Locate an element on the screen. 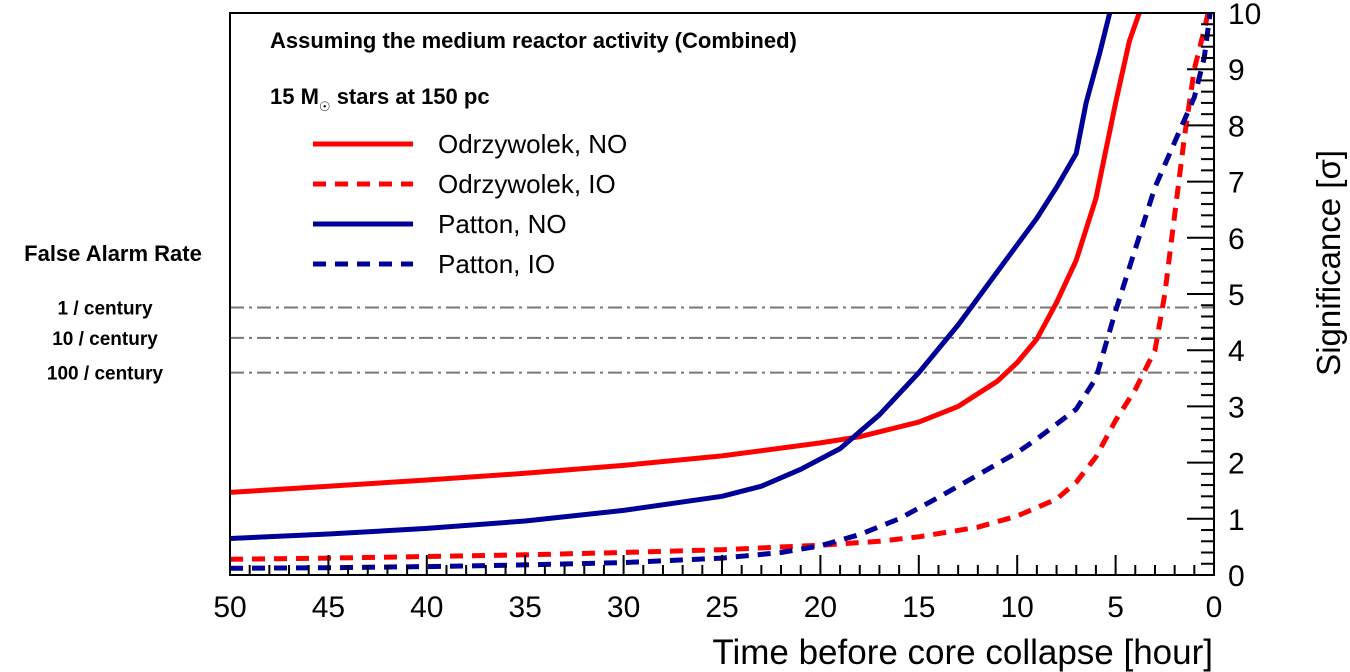 The image size is (1350, 672). y-tick-label-2: 2 is located at coordinates (1236, 464).